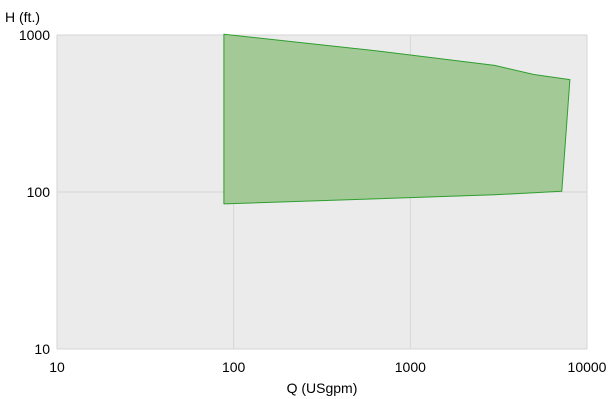 The width and height of the screenshot is (611, 399). I want to click on y-tick-label: 10, so click(42, 349).